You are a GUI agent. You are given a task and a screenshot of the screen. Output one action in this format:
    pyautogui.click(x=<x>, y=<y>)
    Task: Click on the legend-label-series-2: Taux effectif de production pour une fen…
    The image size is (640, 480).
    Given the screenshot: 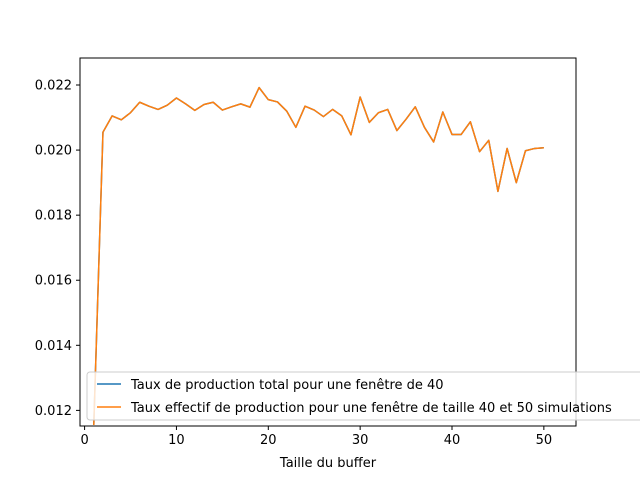 What is the action you would take?
    pyautogui.click(x=371, y=408)
    